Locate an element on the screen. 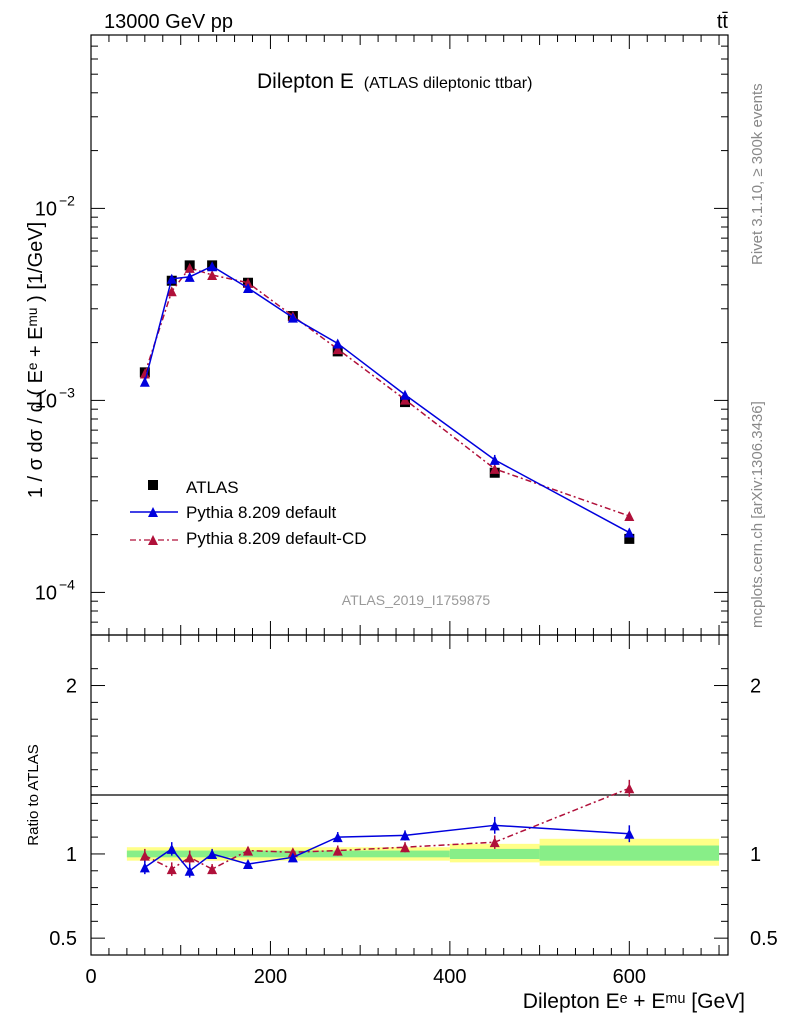 The height and width of the screenshot is (1024, 786). ratio-y-tick-label: 2 is located at coordinates (71, 687).